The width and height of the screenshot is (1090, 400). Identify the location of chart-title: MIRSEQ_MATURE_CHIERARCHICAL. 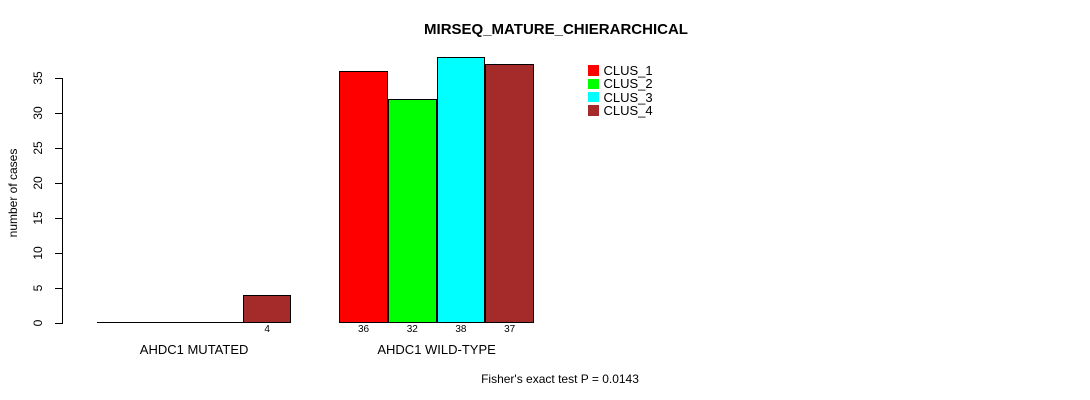
(556, 29).